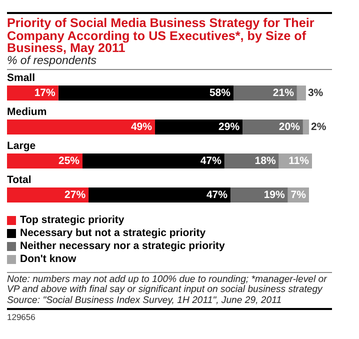  Describe the element at coordinates (265, 160) in the screenshot. I see `data-label: 18%` at that location.